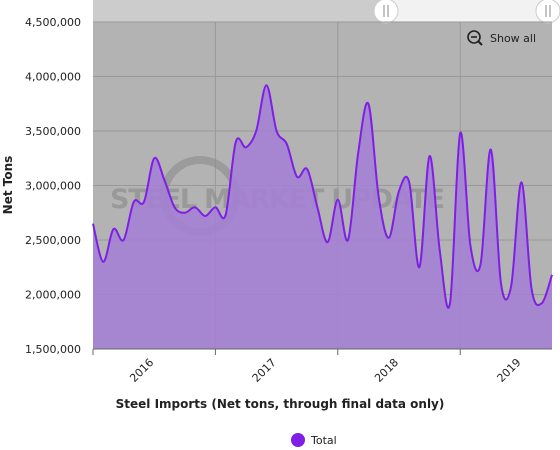 The image size is (560, 450). I want to click on legend-label: Total, so click(323, 440).